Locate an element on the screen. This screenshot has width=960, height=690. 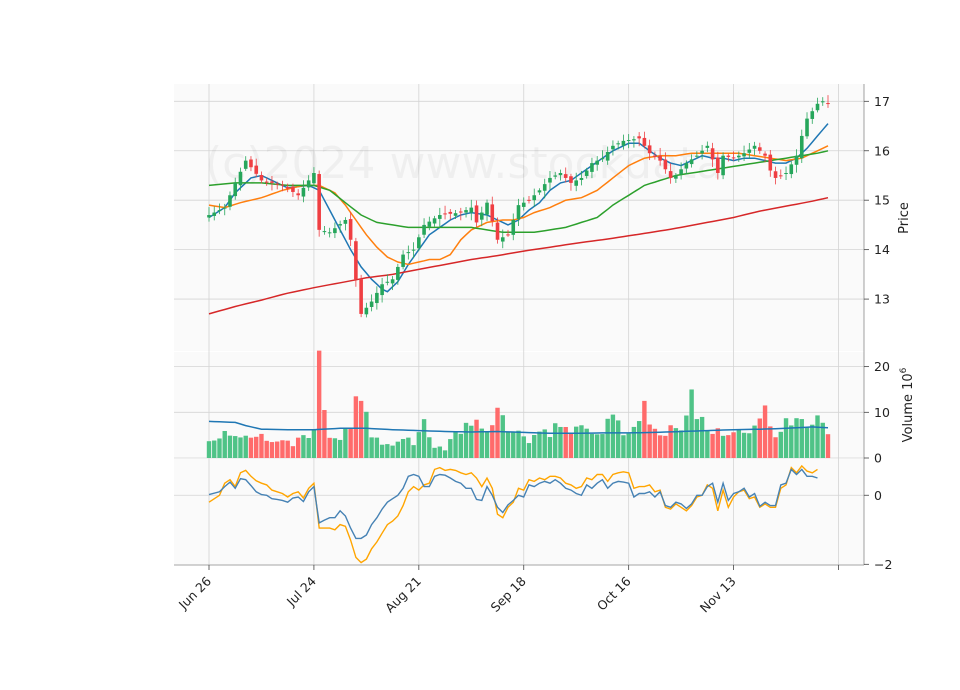
volume-axis-title: Volume 106 is located at coordinates (907, 404).